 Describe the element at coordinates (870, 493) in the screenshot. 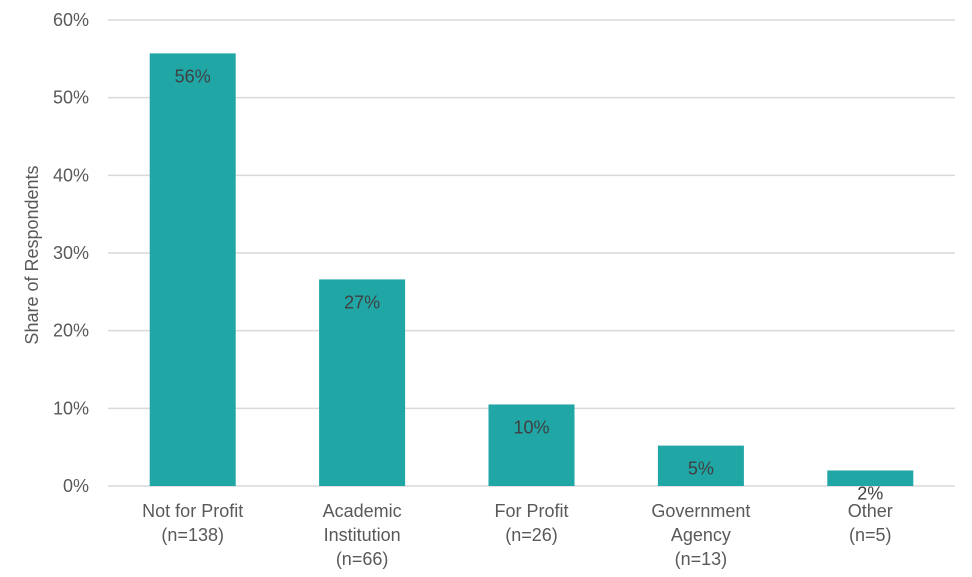

I see `data-label: 2%` at that location.